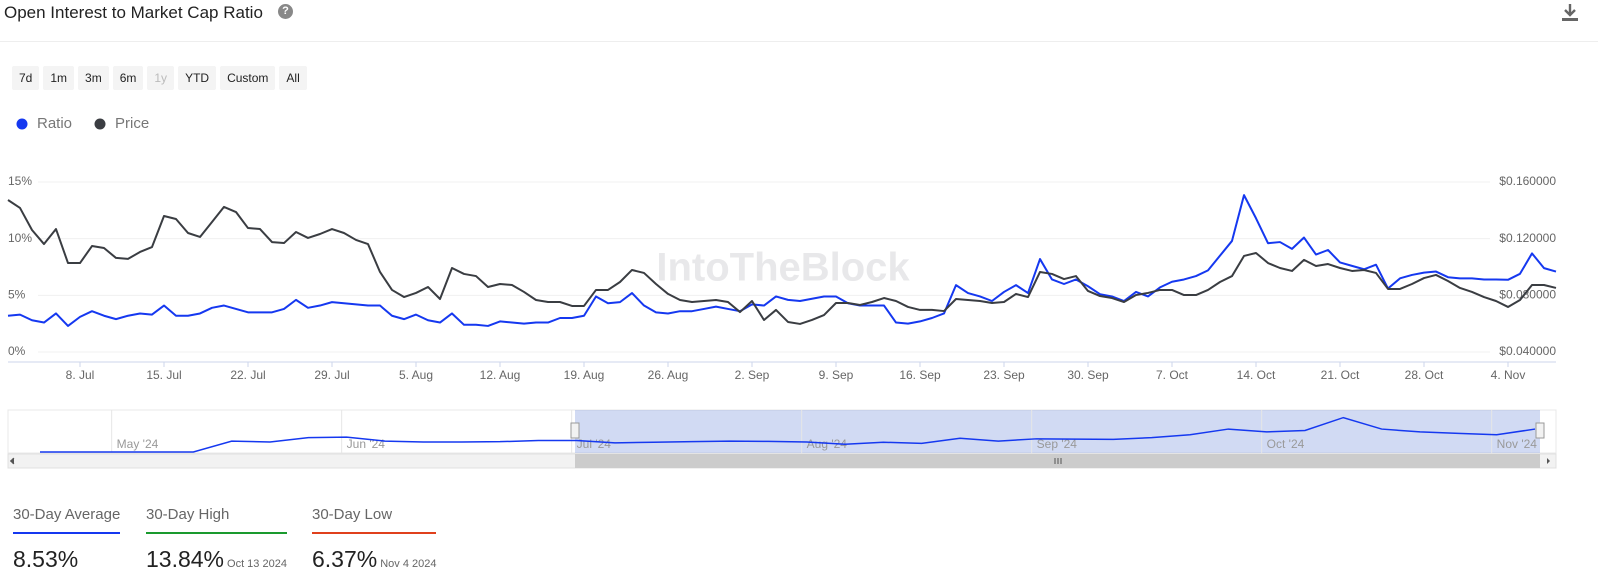 The height and width of the screenshot is (580, 1598). What do you see at coordinates (668, 375) in the screenshot?
I see `x-tick-label: 26. Aug` at bounding box center [668, 375].